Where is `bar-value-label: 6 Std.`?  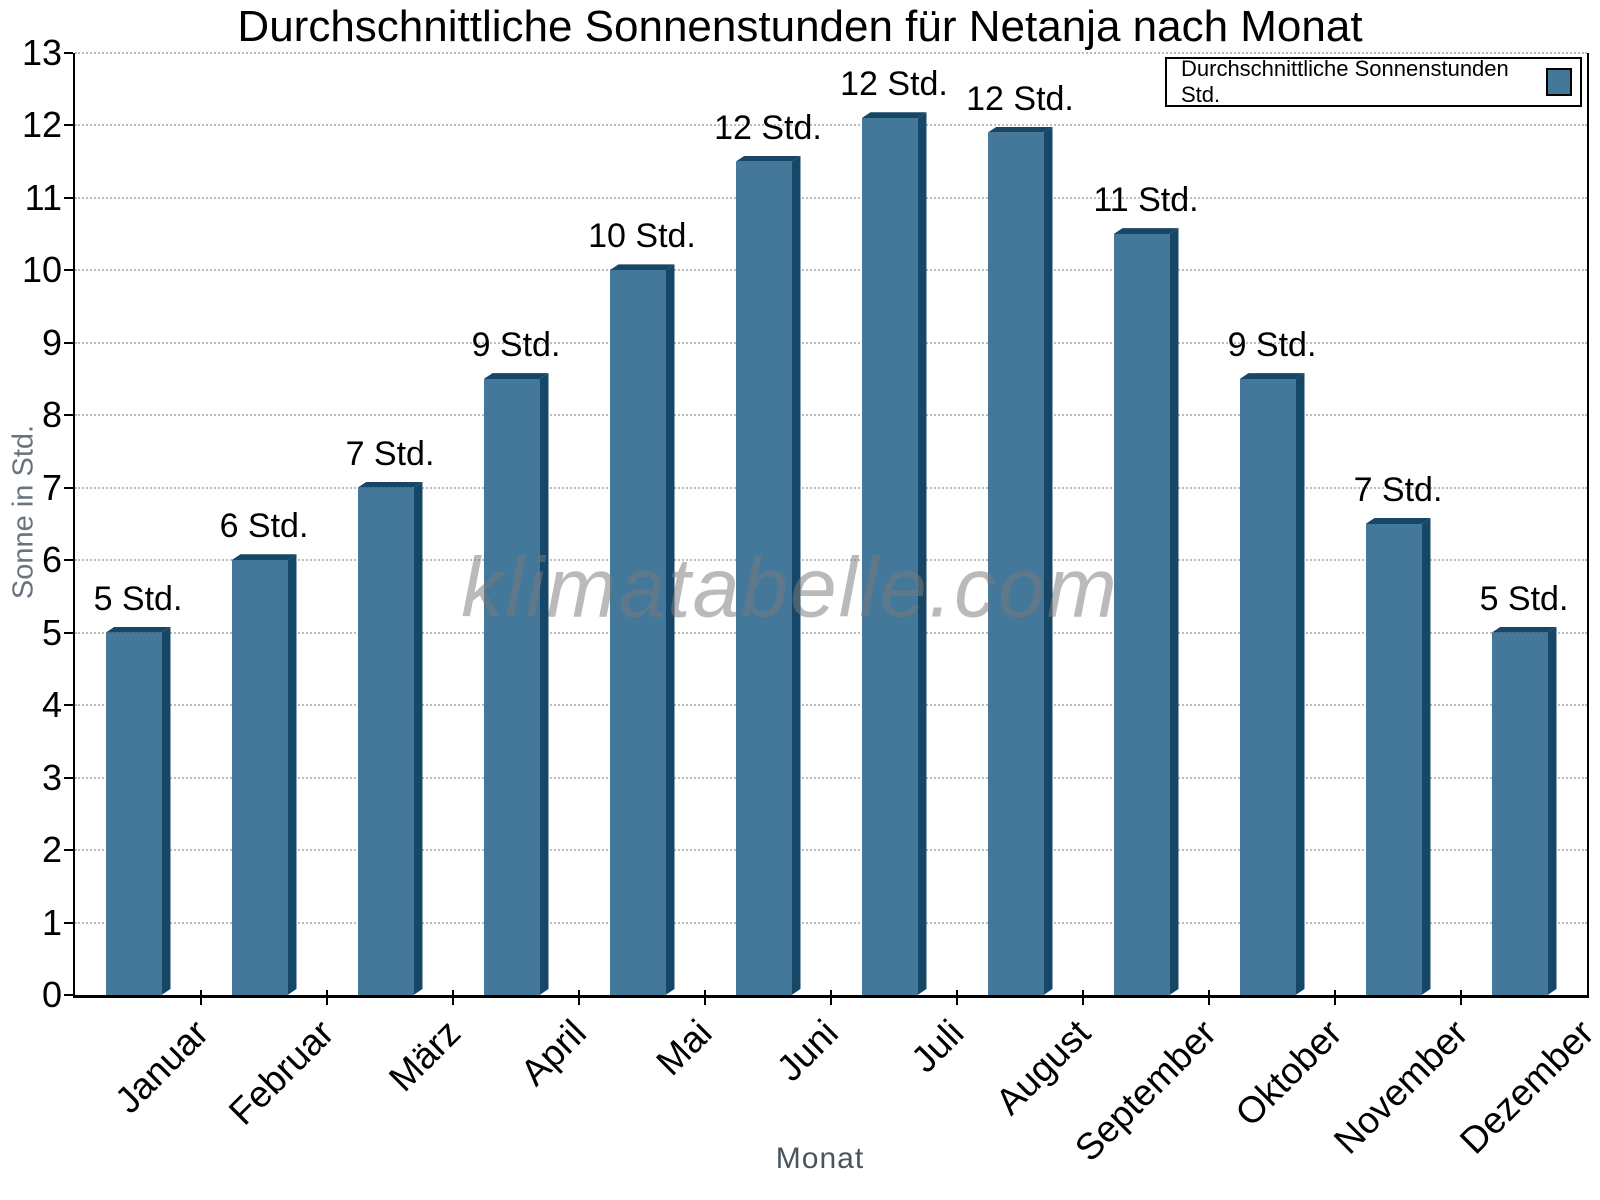 bar-value-label: 6 Std. is located at coordinates (264, 526).